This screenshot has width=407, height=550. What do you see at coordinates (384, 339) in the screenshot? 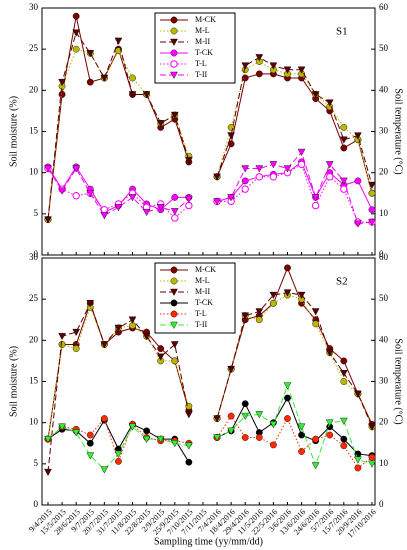
I see `y2-tick-label: 40` at bounding box center [384, 339].